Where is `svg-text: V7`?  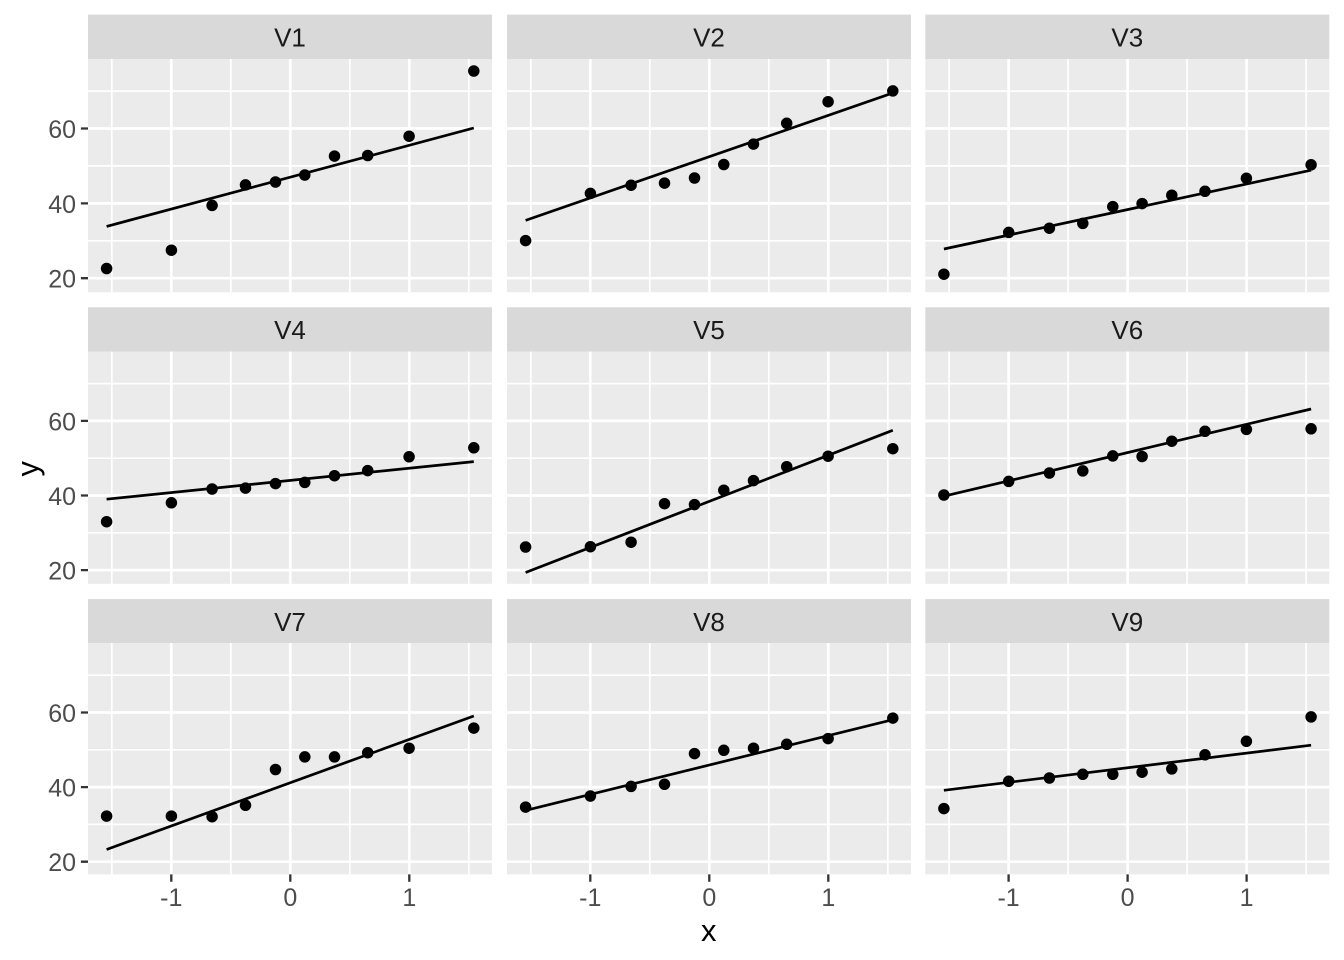
svg-text: V7 is located at coordinates (290, 622).